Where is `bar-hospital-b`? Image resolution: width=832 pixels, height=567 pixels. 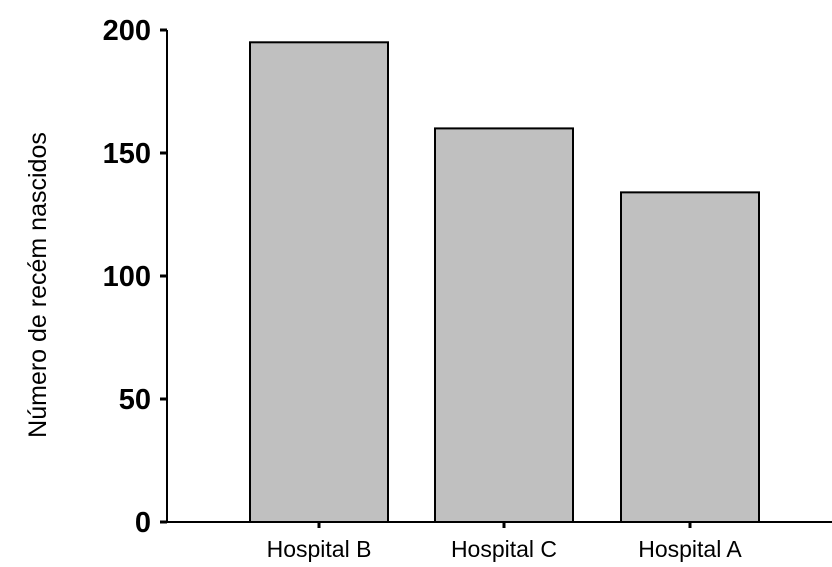
bar-hospital-b is located at coordinates (319, 282).